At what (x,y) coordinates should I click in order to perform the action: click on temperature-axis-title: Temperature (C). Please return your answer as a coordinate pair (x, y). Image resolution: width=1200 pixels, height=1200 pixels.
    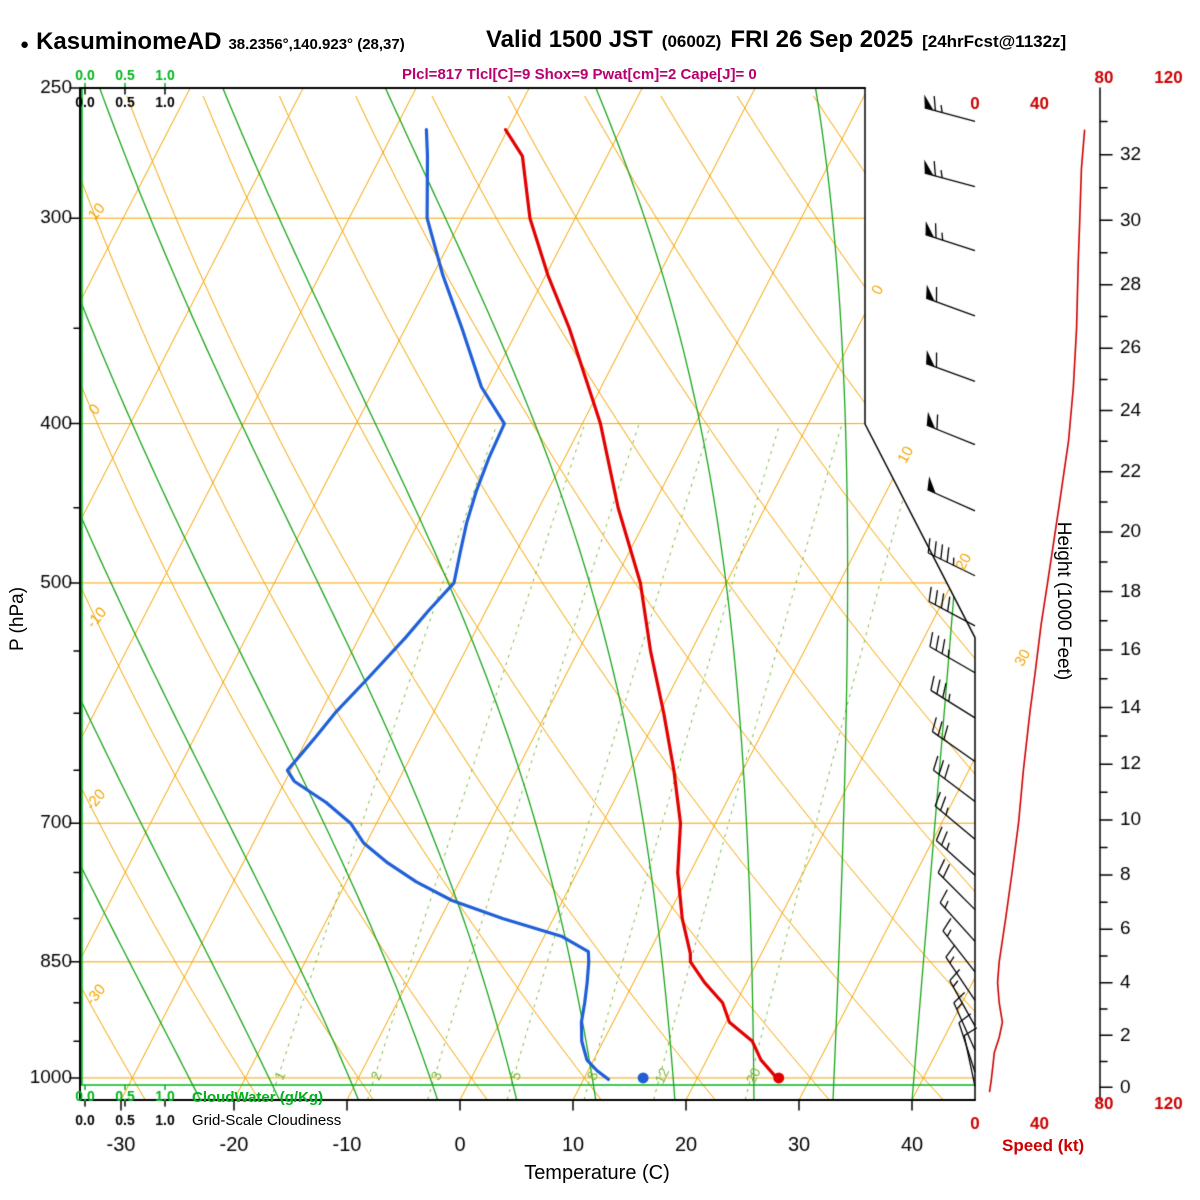
    Looking at the image, I should click on (597, 1173).